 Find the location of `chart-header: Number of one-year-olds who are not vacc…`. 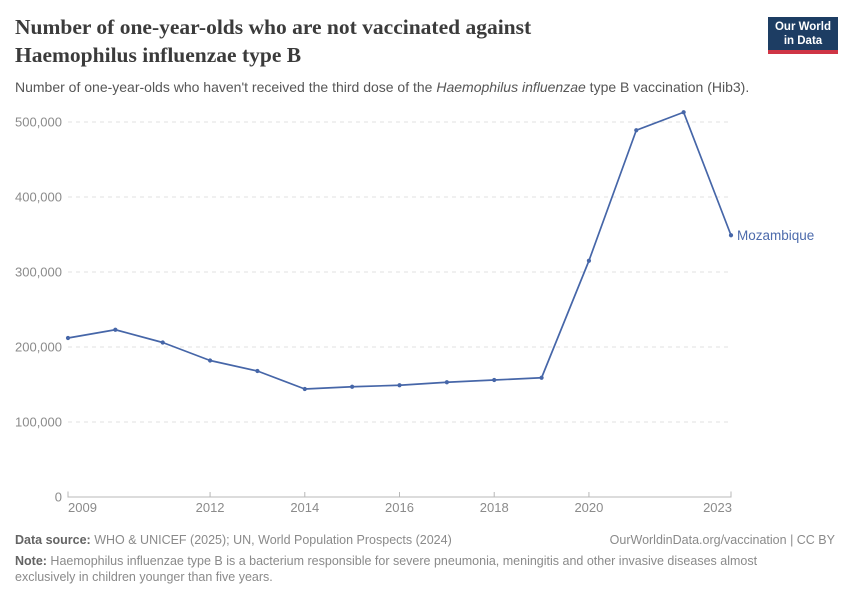

chart-header: Number of one-year-olds who are not vacc… is located at coordinates (387, 41).